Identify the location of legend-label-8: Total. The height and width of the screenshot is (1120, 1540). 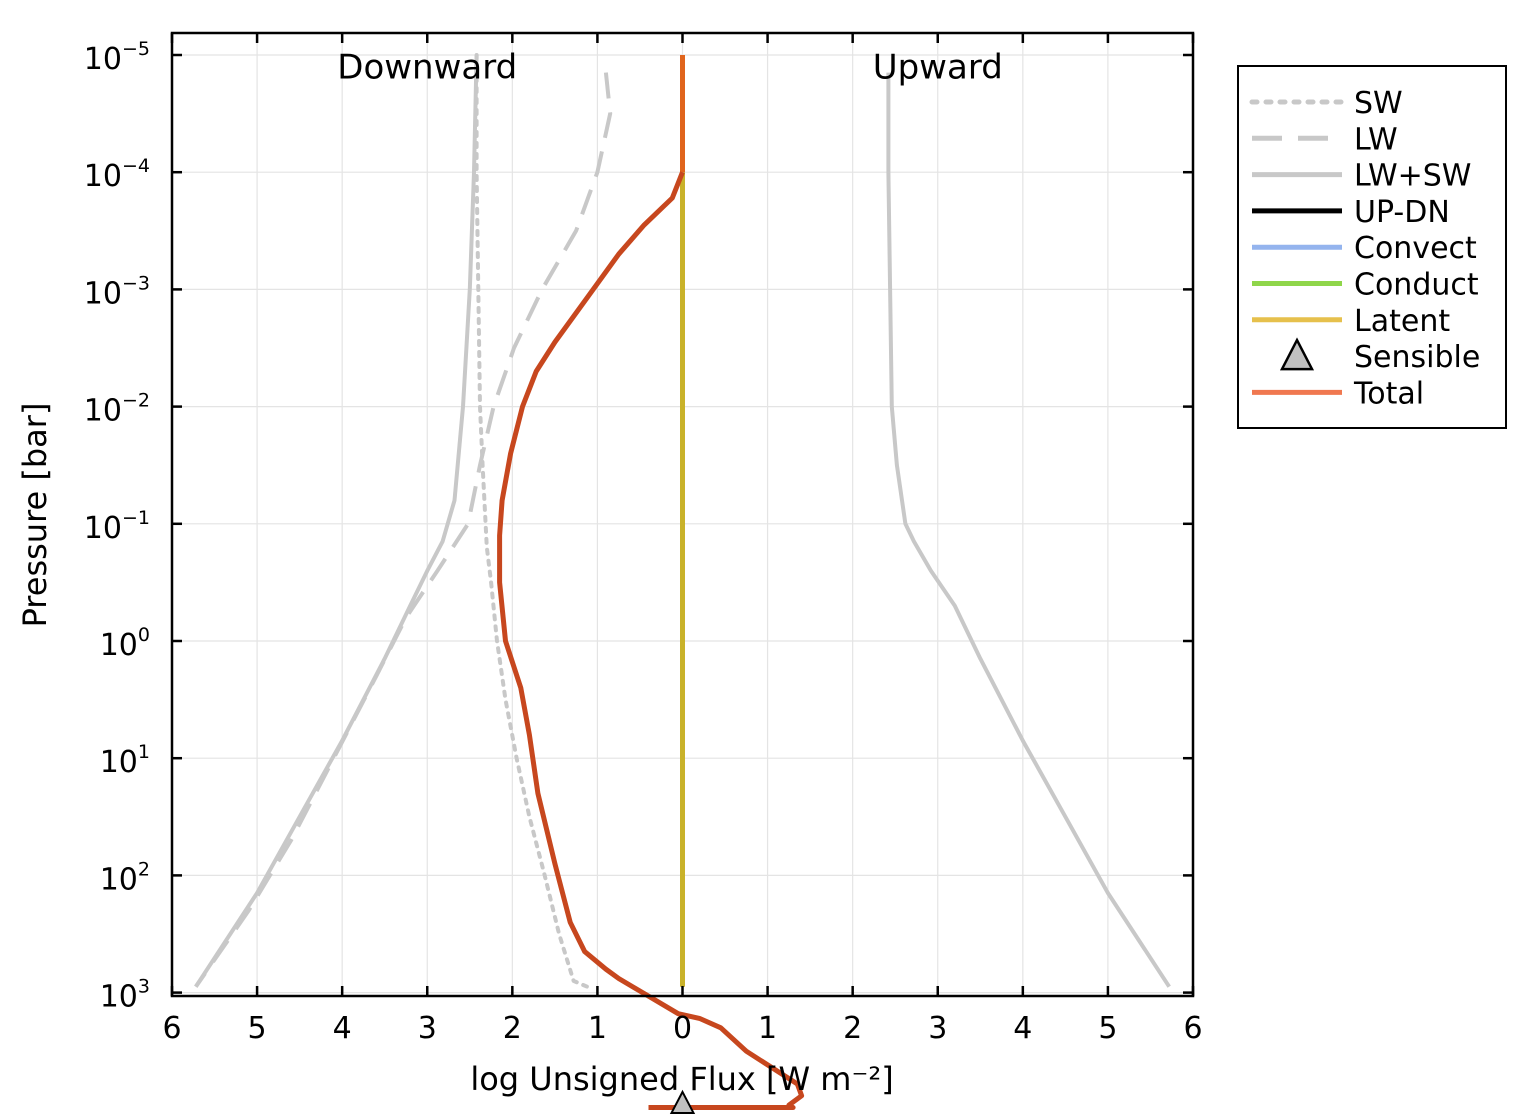
(1388, 393).